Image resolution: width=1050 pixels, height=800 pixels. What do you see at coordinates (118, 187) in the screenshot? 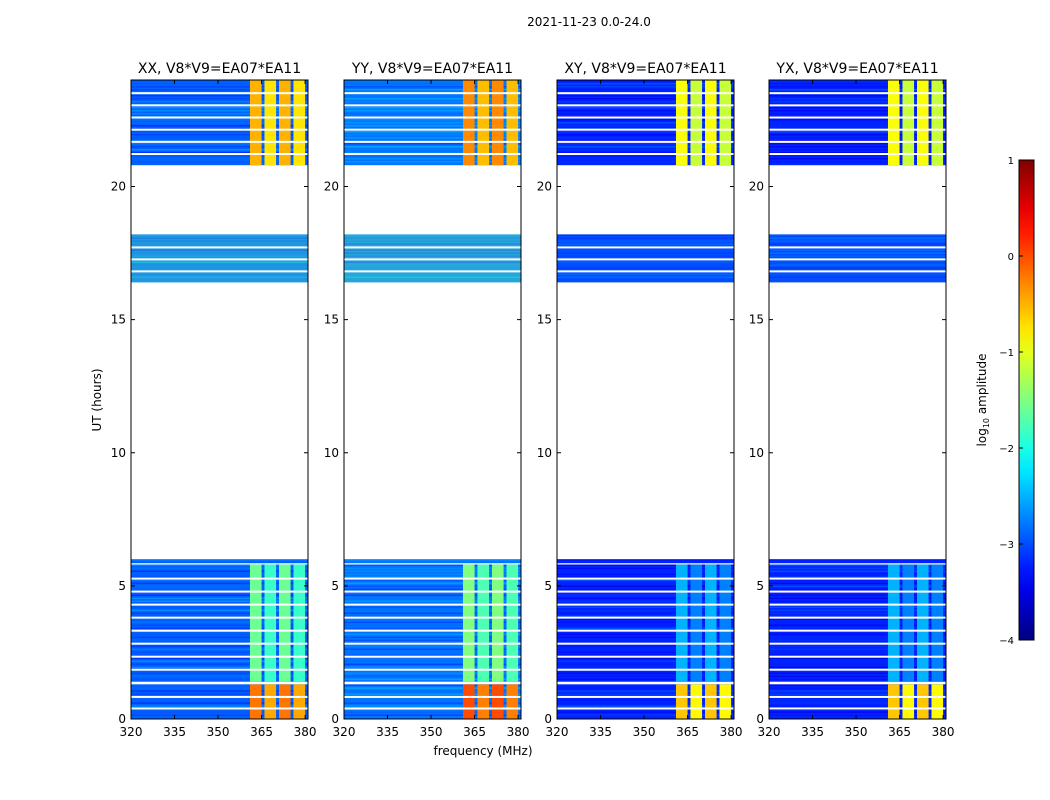
I see `y-tick-label: 20` at bounding box center [118, 187].